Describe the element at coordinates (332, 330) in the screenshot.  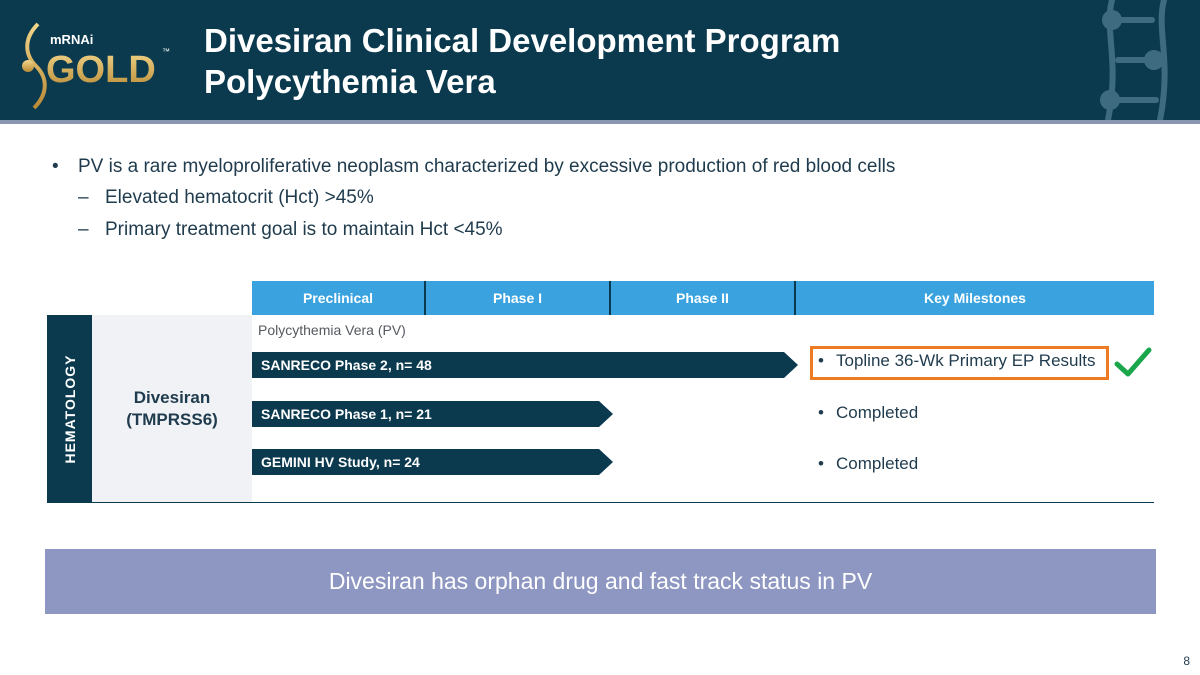
I see `indication-label: Polycythemia Vera (PV)` at that location.